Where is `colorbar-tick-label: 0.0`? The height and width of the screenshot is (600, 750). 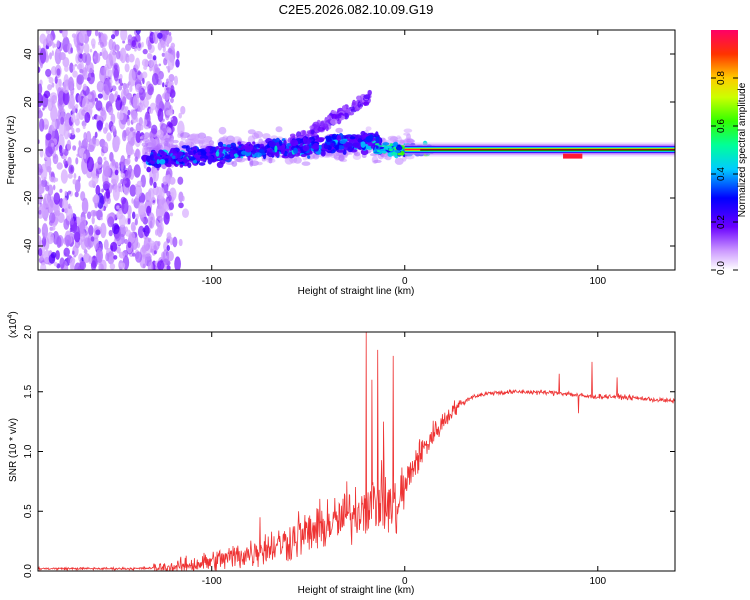 colorbar-tick-label: 0.0 is located at coordinates (721, 268).